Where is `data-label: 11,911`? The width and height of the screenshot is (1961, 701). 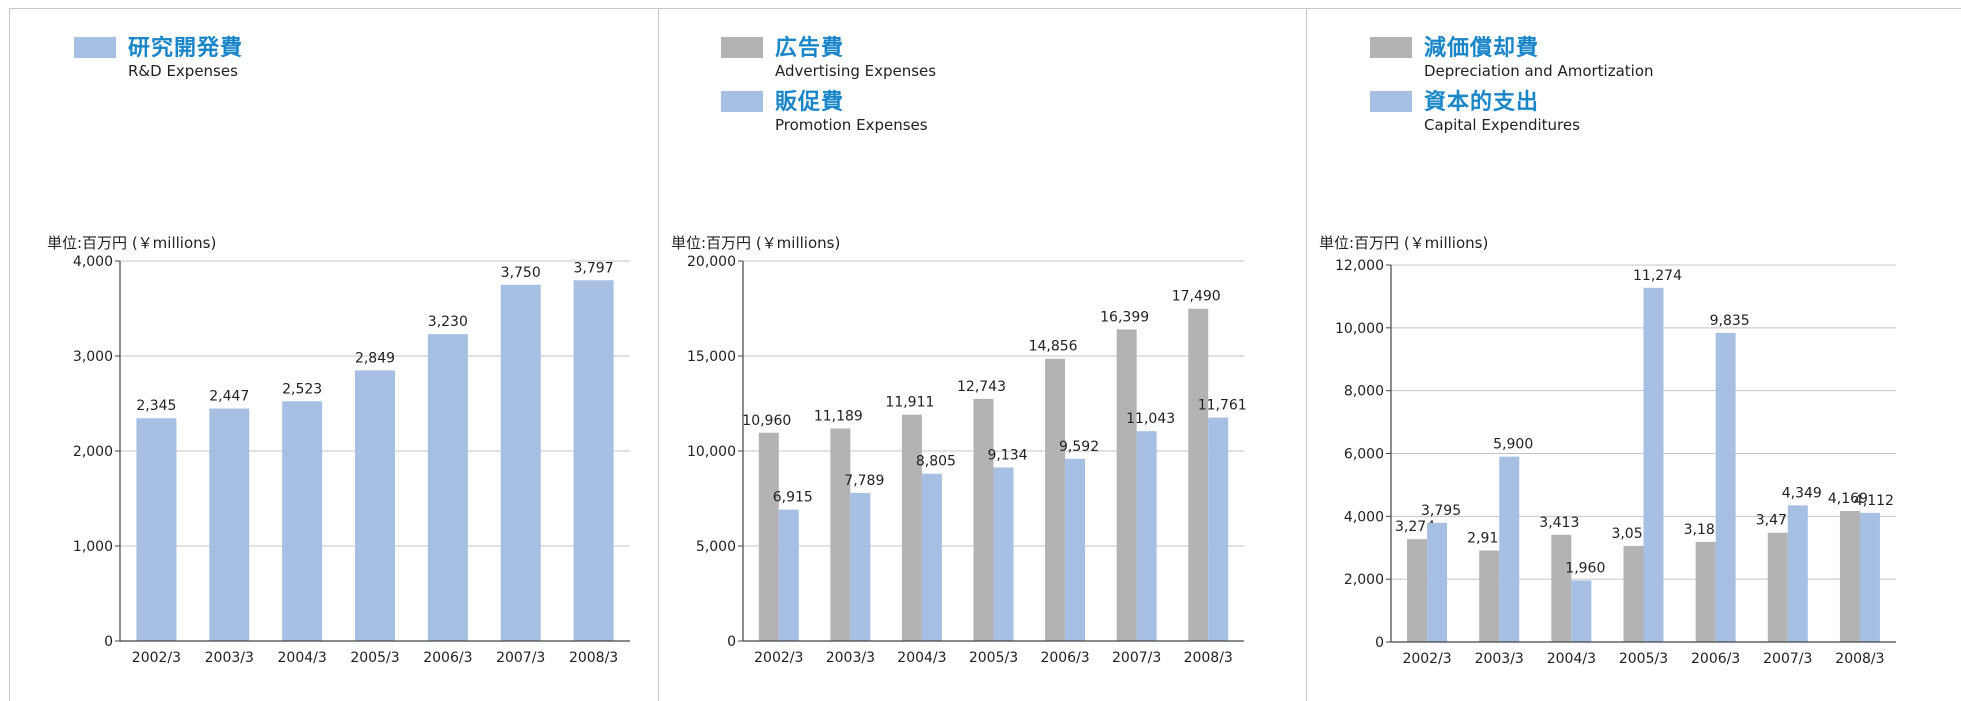
data-label: 11,911 is located at coordinates (909, 403).